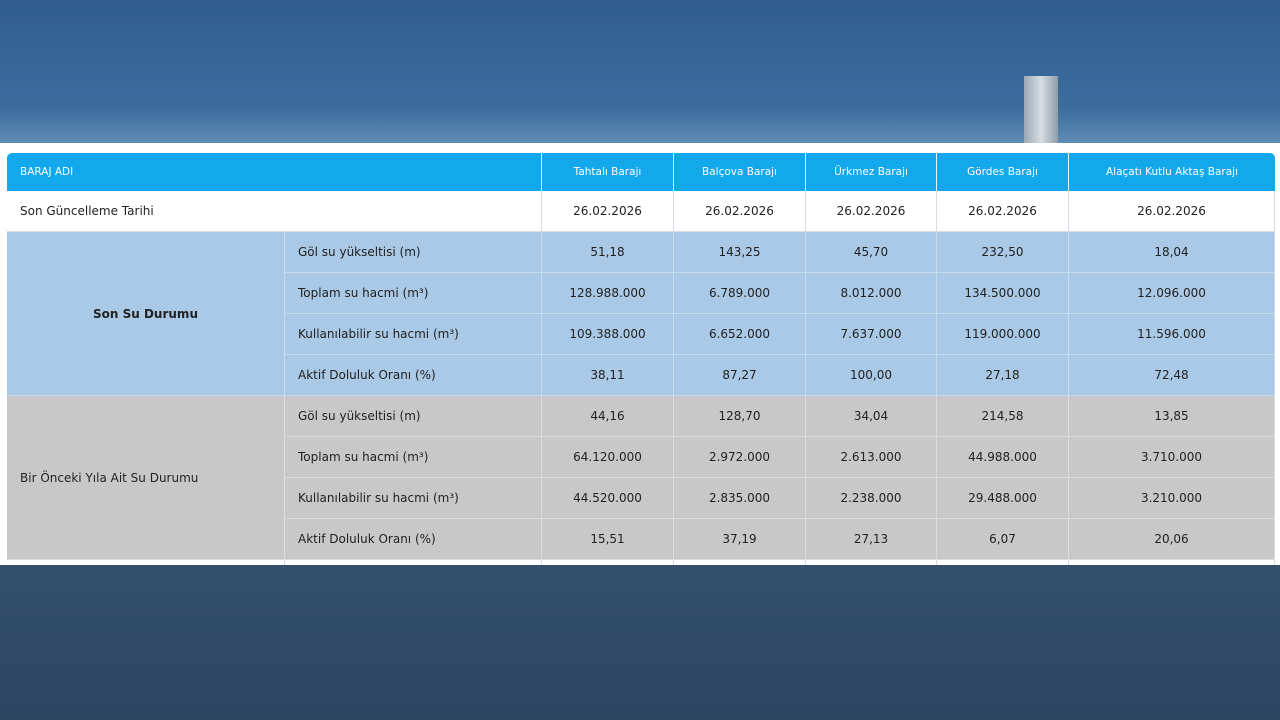 The image size is (1280, 720). What do you see at coordinates (1041, 111) in the screenshot?
I see `tower` at bounding box center [1041, 111].